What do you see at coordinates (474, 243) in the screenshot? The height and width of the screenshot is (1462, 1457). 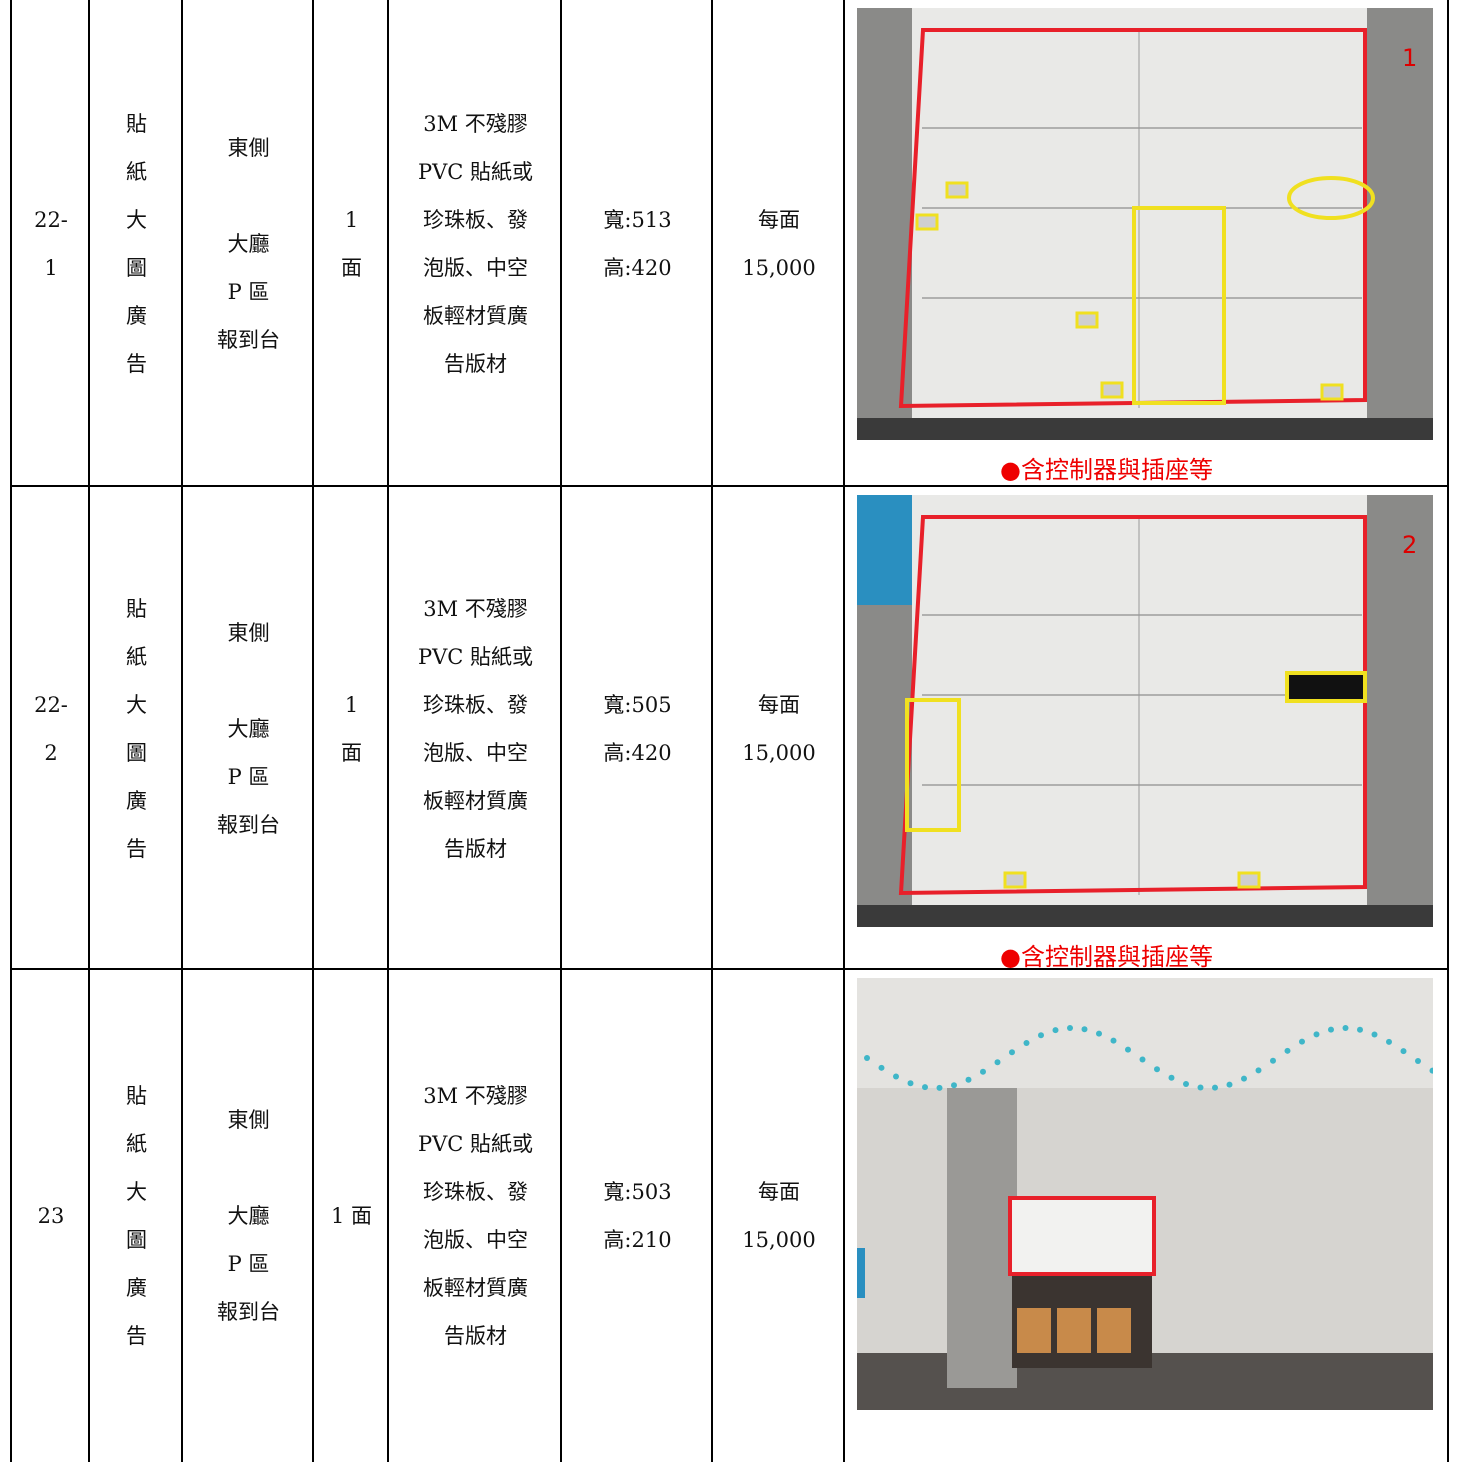 I see `cell-material: 3M 不殘膠 PVC 貼紙或 珍珠板、發 泡版、中空 板輕材質廣 告版材` at bounding box center [474, 243].